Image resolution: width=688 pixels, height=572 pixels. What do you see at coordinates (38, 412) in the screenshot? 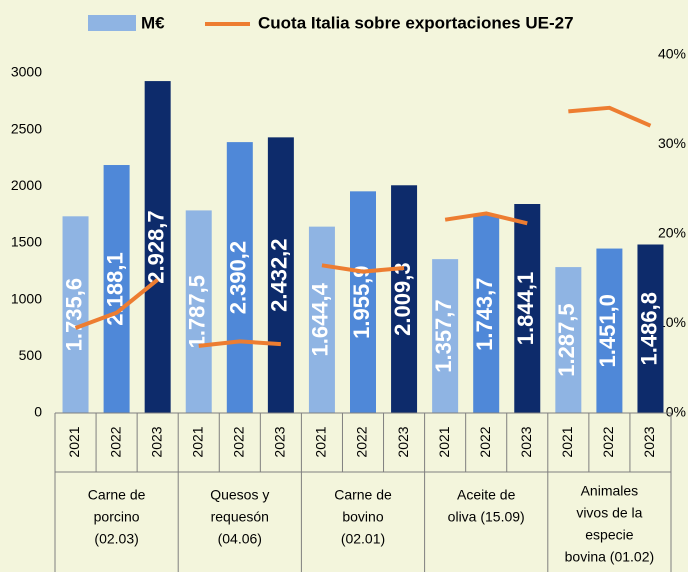
I see `y-tick-label: 0` at bounding box center [38, 412].